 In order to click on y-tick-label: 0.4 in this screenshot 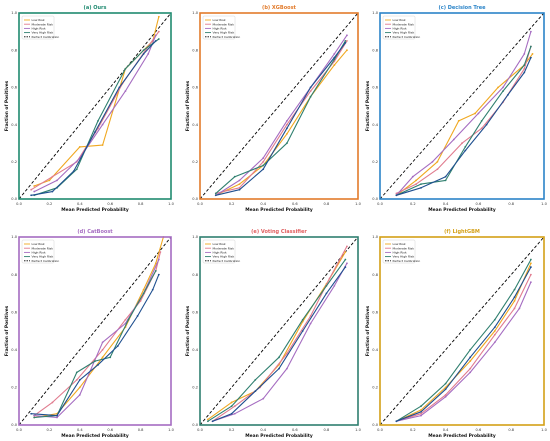, I will do `click(375, 125)`.